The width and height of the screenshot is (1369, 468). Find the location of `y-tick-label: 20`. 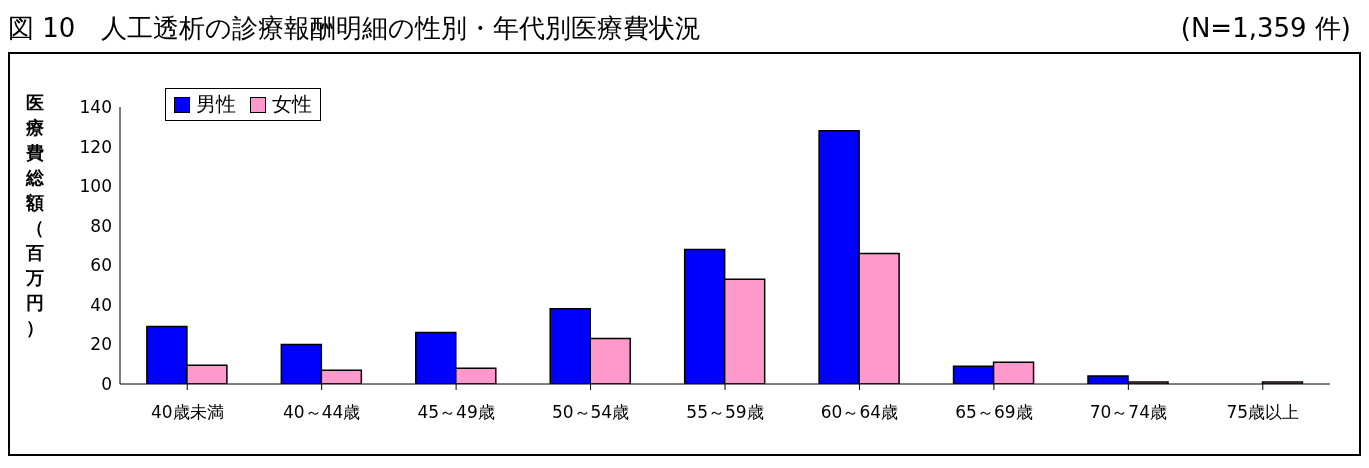

y-tick-label: 20 is located at coordinates (101, 344).